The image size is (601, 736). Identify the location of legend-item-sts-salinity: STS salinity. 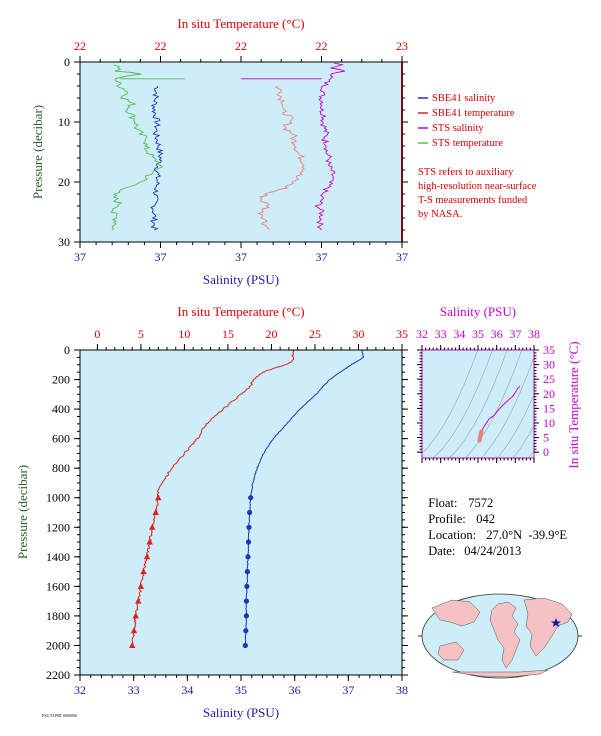
(458, 128).